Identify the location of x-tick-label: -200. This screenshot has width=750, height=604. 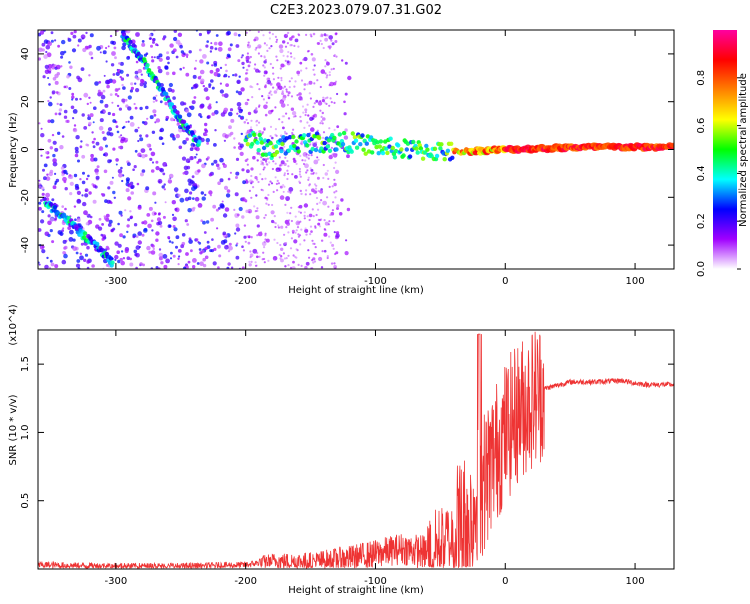
(245, 581).